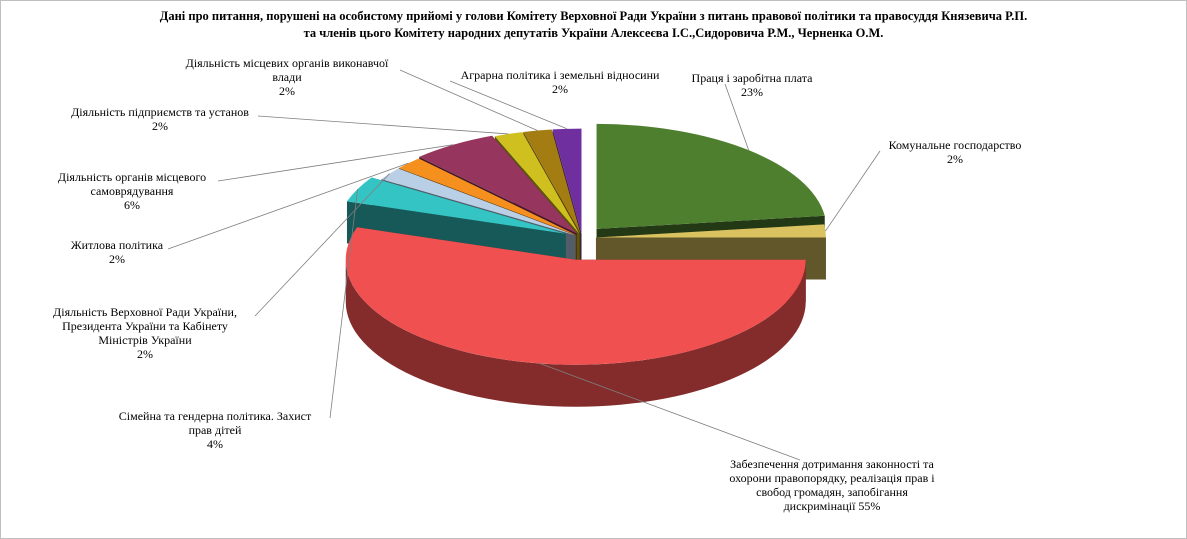 The width and height of the screenshot is (1187, 539). What do you see at coordinates (117, 252) in the screenshot?
I see `slice-label-6: Житлова політика 2%` at bounding box center [117, 252].